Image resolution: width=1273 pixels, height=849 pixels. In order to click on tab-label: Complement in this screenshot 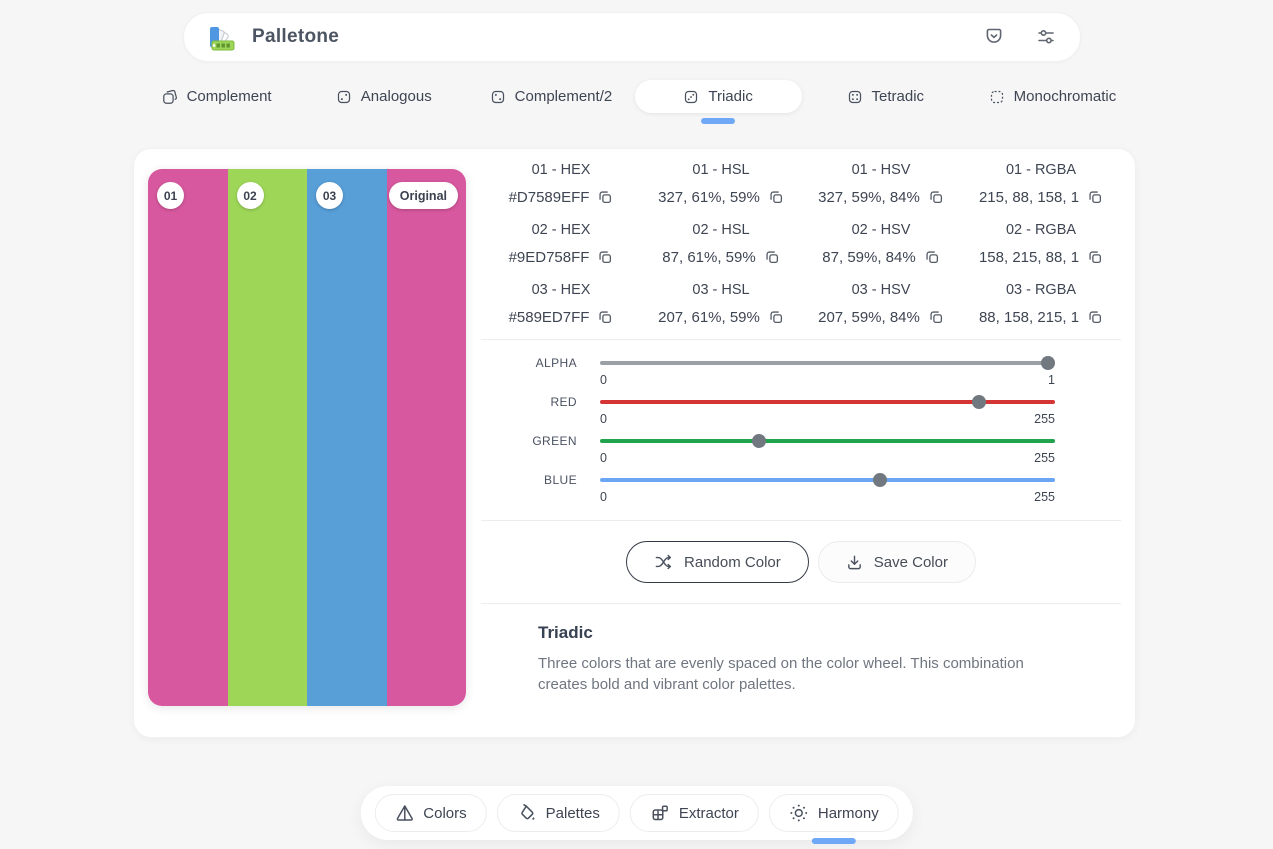, I will do `click(229, 96)`.